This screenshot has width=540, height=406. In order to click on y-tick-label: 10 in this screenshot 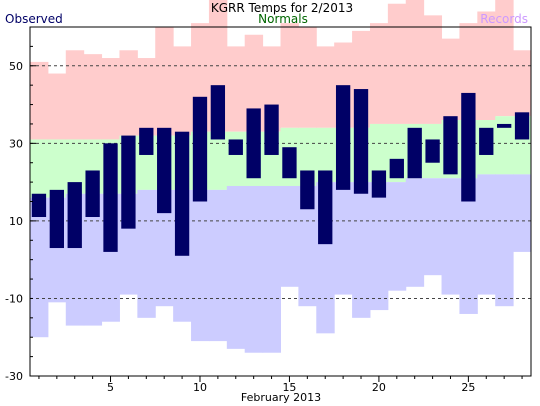, I will do `click(16, 221)`.